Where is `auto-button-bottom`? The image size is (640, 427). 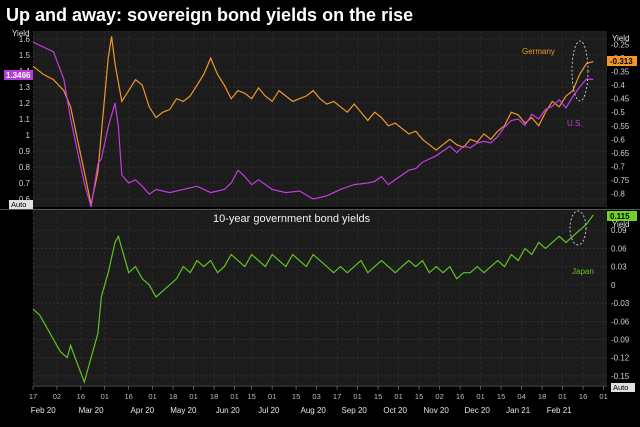 auto-button-bottom is located at coordinates (623, 387).